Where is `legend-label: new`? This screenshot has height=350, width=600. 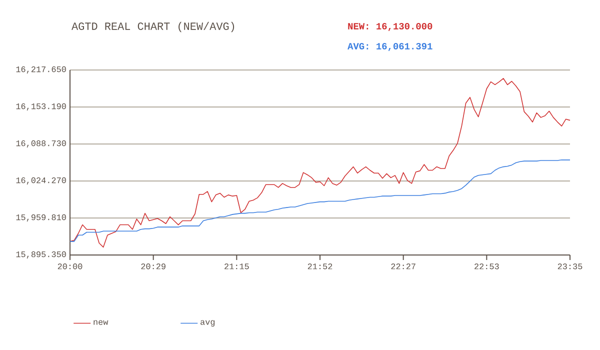 legend-label: new is located at coordinates (101, 322).